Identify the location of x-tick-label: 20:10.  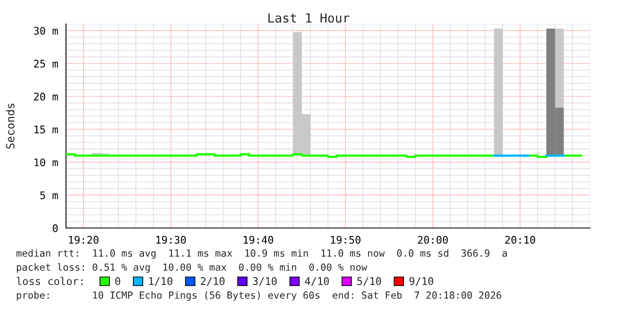
(520, 240).